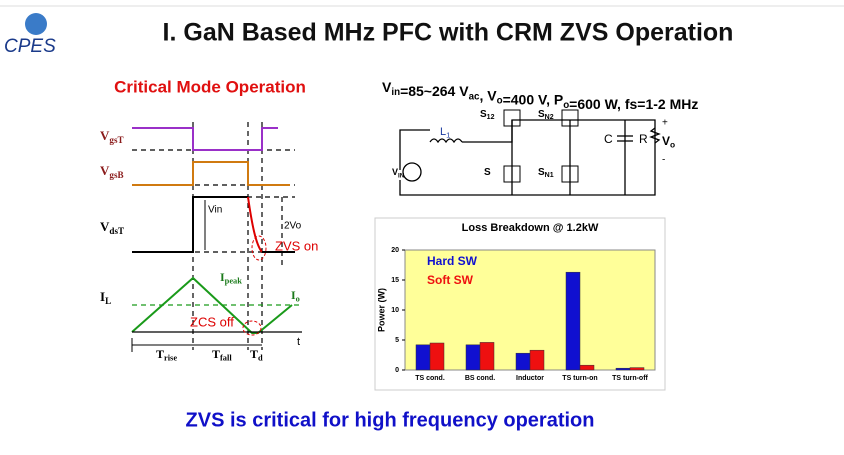  What do you see at coordinates (491, 117) in the screenshot?
I see `text-sub: 12` at bounding box center [491, 117].